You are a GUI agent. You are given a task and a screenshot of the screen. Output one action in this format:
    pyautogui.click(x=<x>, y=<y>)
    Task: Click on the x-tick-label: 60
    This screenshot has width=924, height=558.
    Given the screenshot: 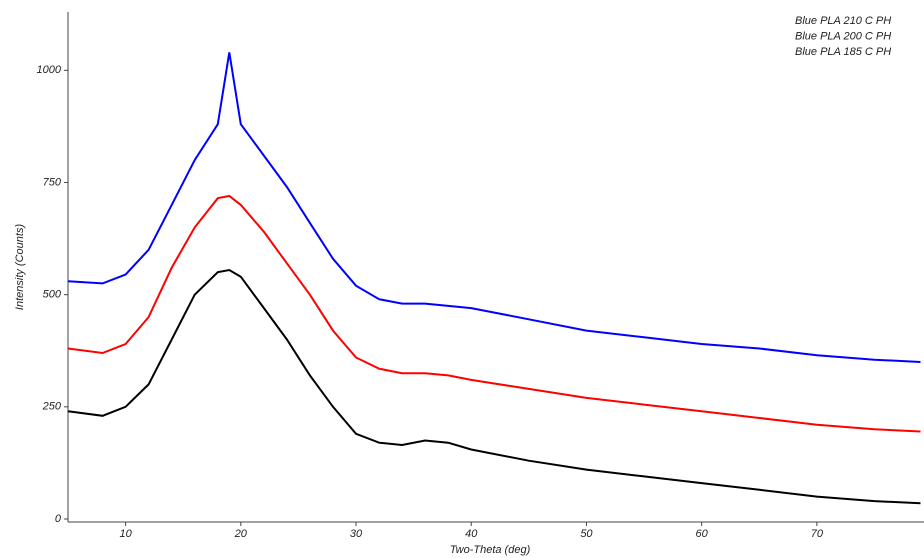 What is the action you would take?
    pyautogui.click(x=702, y=534)
    